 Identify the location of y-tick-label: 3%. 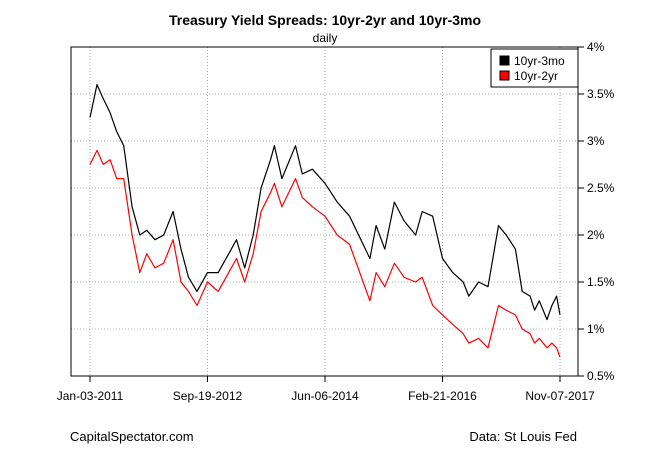
(596, 141).